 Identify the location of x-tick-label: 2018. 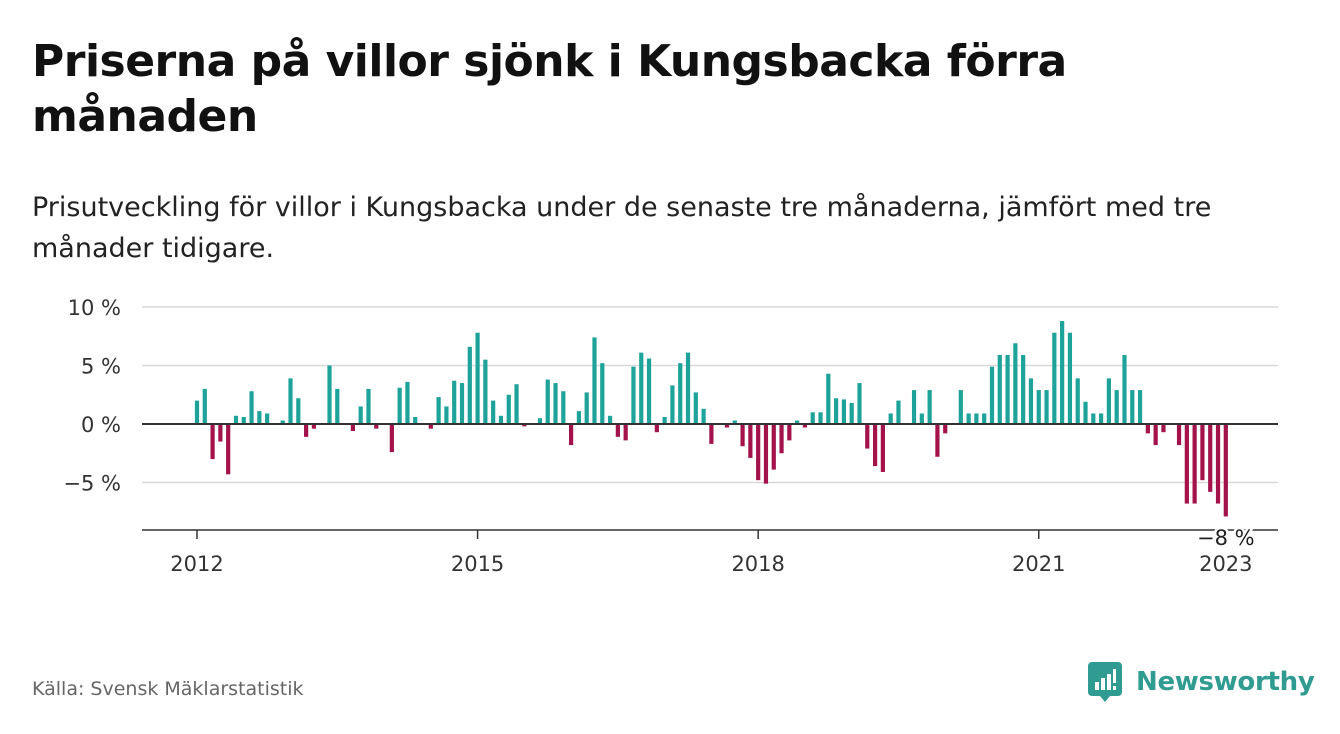
(757, 564).